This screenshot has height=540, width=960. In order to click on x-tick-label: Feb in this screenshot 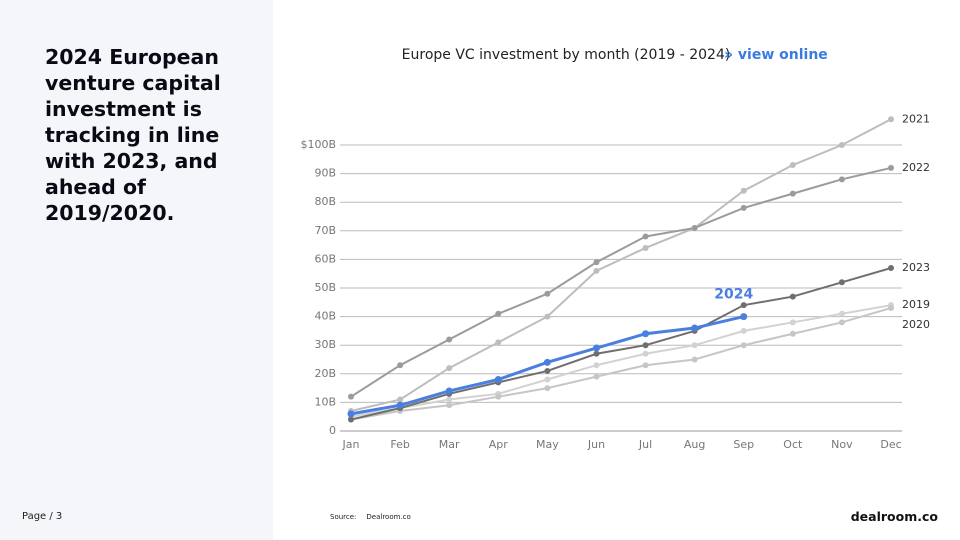, I will do `click(399, 444)`.